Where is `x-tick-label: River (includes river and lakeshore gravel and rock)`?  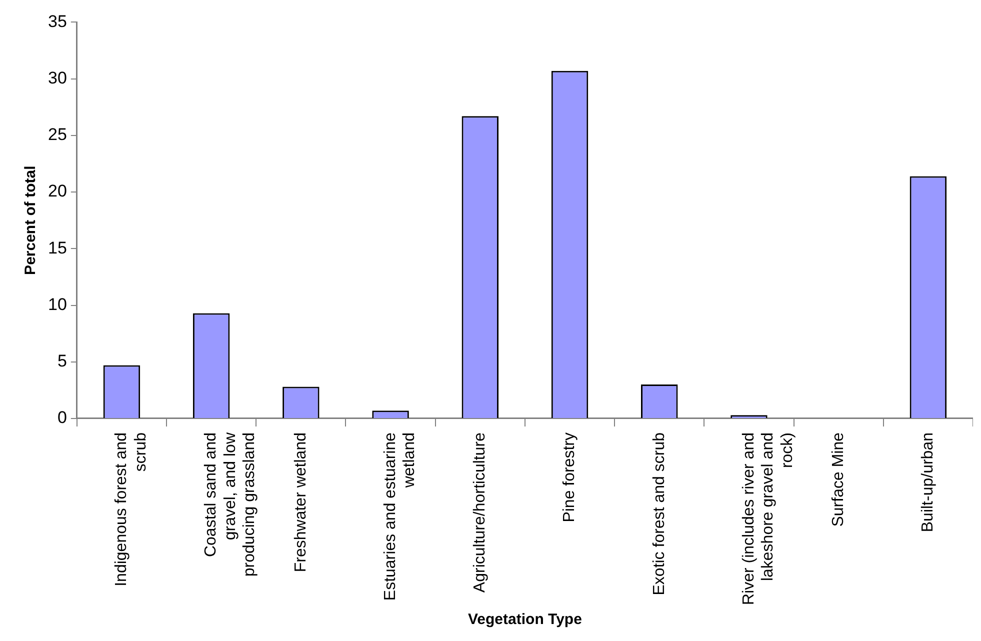 x-tick-label: River (includes river and lakeshore gravel and rock) is located at coordinates (768, 519).